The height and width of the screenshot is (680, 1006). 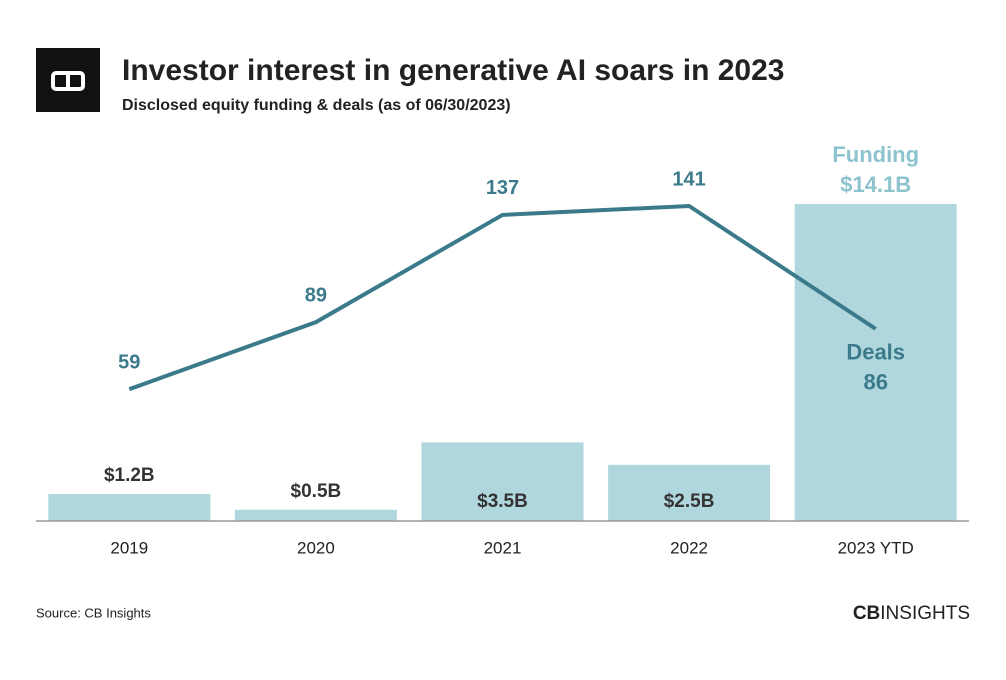 I want to click on value-label: $3.5B, so click(x=502, y=501).